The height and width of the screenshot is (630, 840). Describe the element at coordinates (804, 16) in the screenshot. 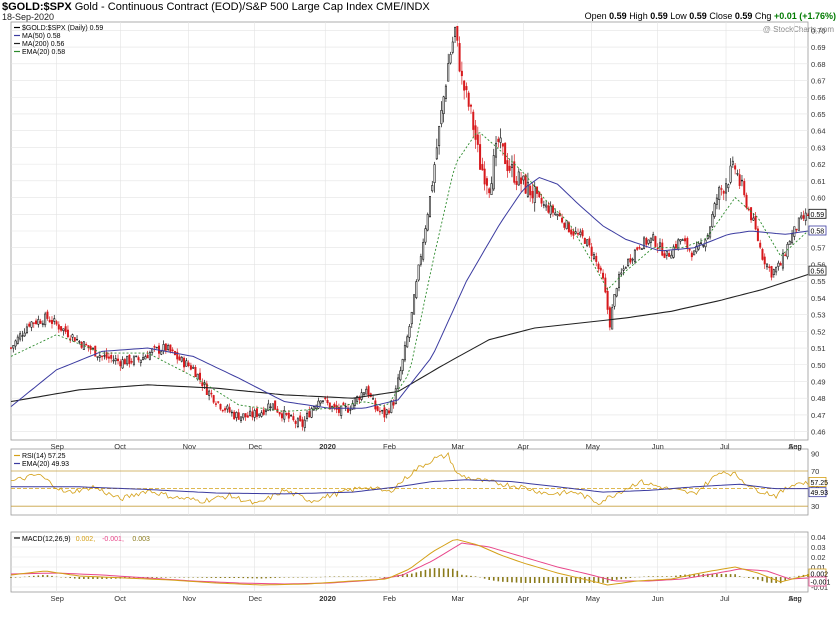

I see `chg-value: +0.01 (+1.76%)` at that location.